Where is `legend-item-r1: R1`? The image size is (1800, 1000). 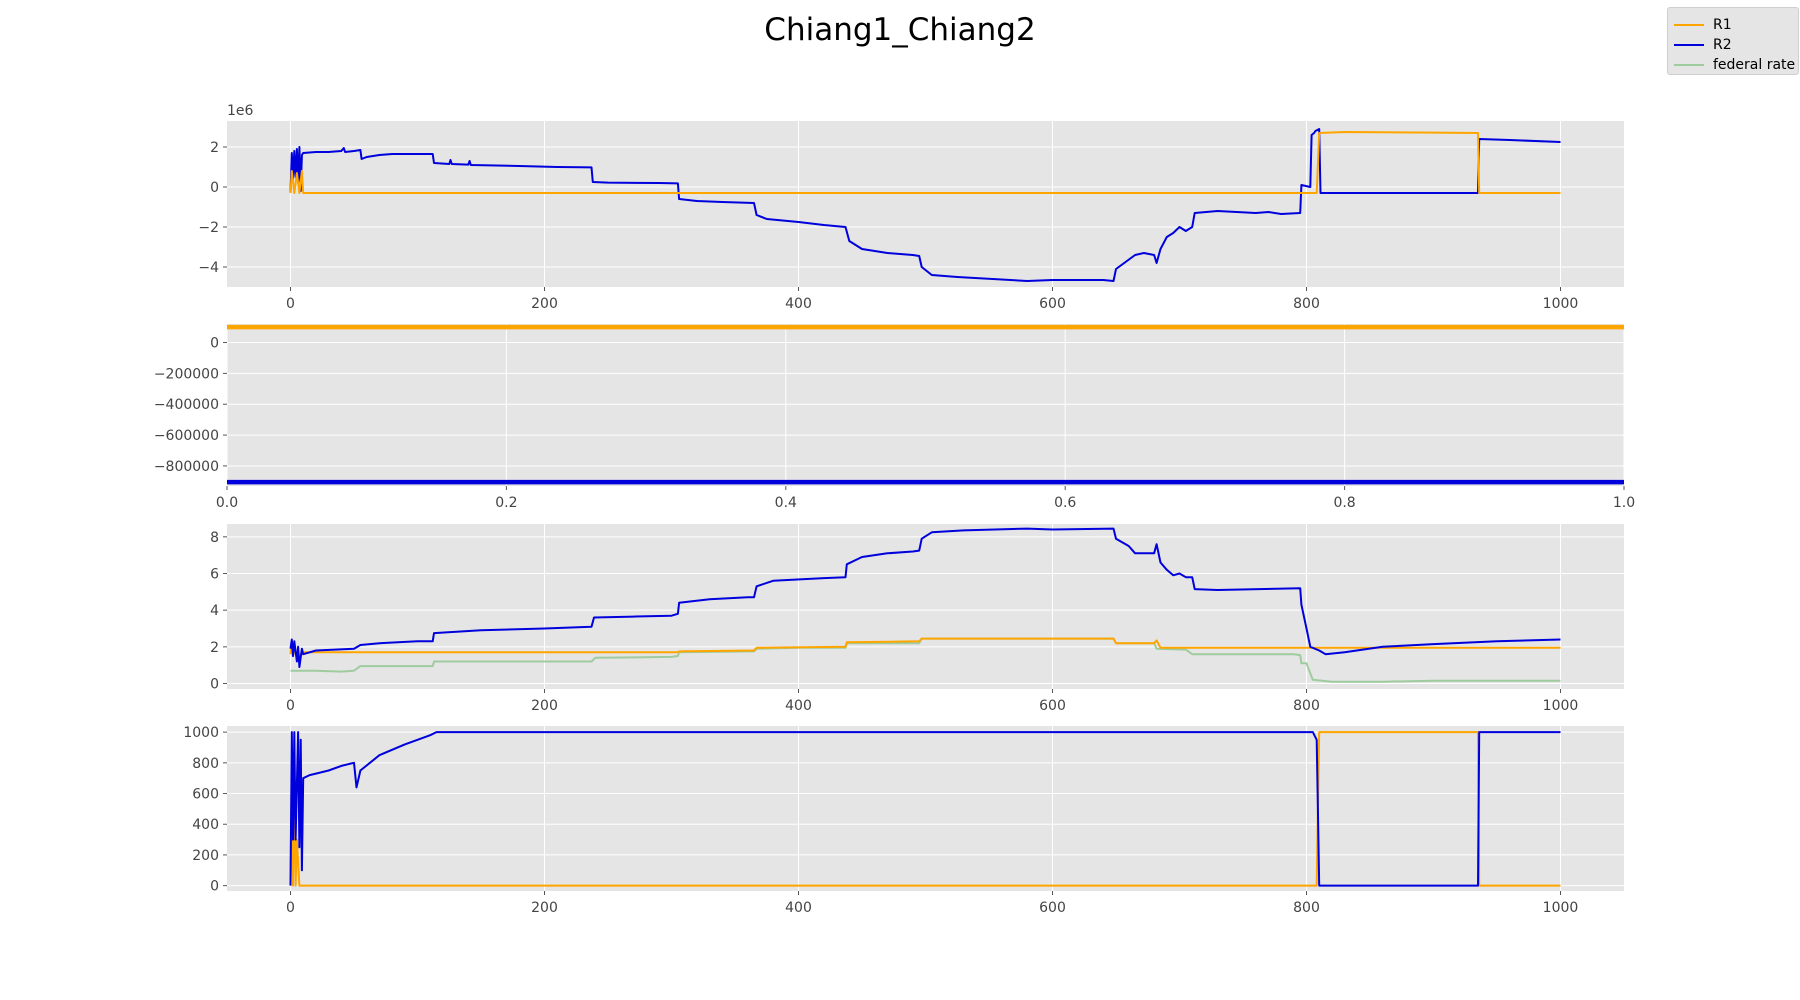
legend-item-r1: R1 is located at coordinates (1703, 25).